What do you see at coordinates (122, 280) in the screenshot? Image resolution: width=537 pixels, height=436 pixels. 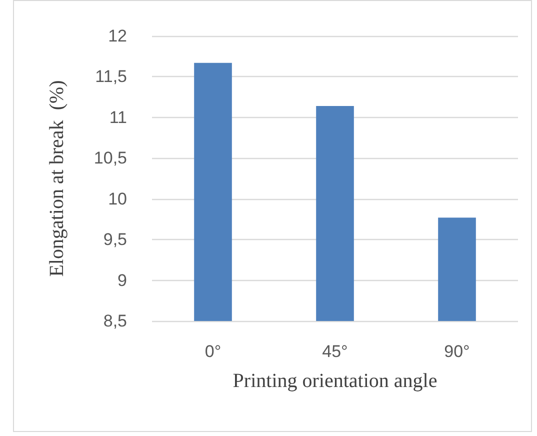 I see `y-tick-label: 9` at bounding box center [122, 280].